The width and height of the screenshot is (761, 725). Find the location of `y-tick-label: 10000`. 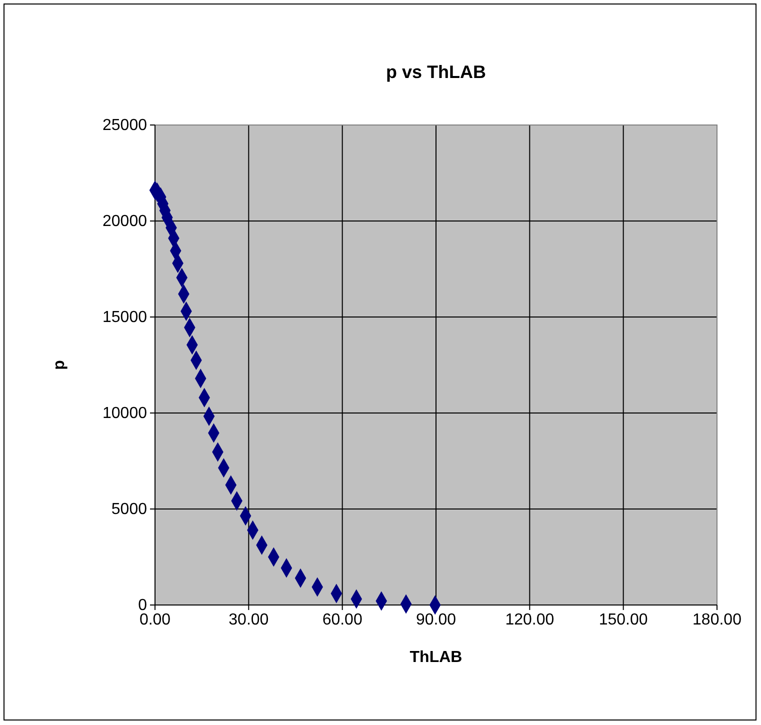

y-tick-label: 10000 is located at coordinates (125, 413).